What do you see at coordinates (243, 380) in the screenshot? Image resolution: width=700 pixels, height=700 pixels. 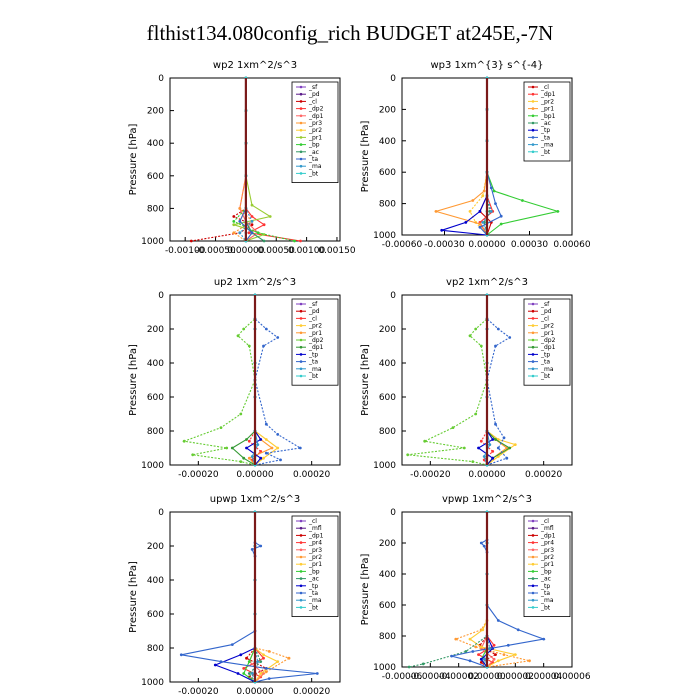 I see `series-line-dp1` at bounding box center [243, 380].